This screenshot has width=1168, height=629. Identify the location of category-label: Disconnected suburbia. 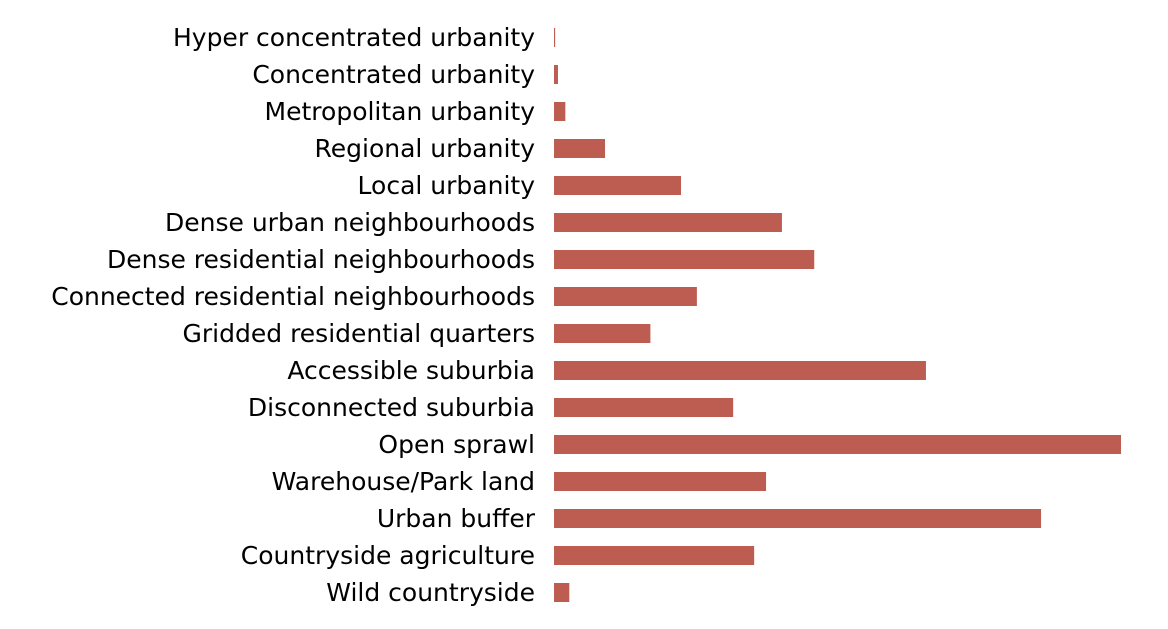
(391, 407).